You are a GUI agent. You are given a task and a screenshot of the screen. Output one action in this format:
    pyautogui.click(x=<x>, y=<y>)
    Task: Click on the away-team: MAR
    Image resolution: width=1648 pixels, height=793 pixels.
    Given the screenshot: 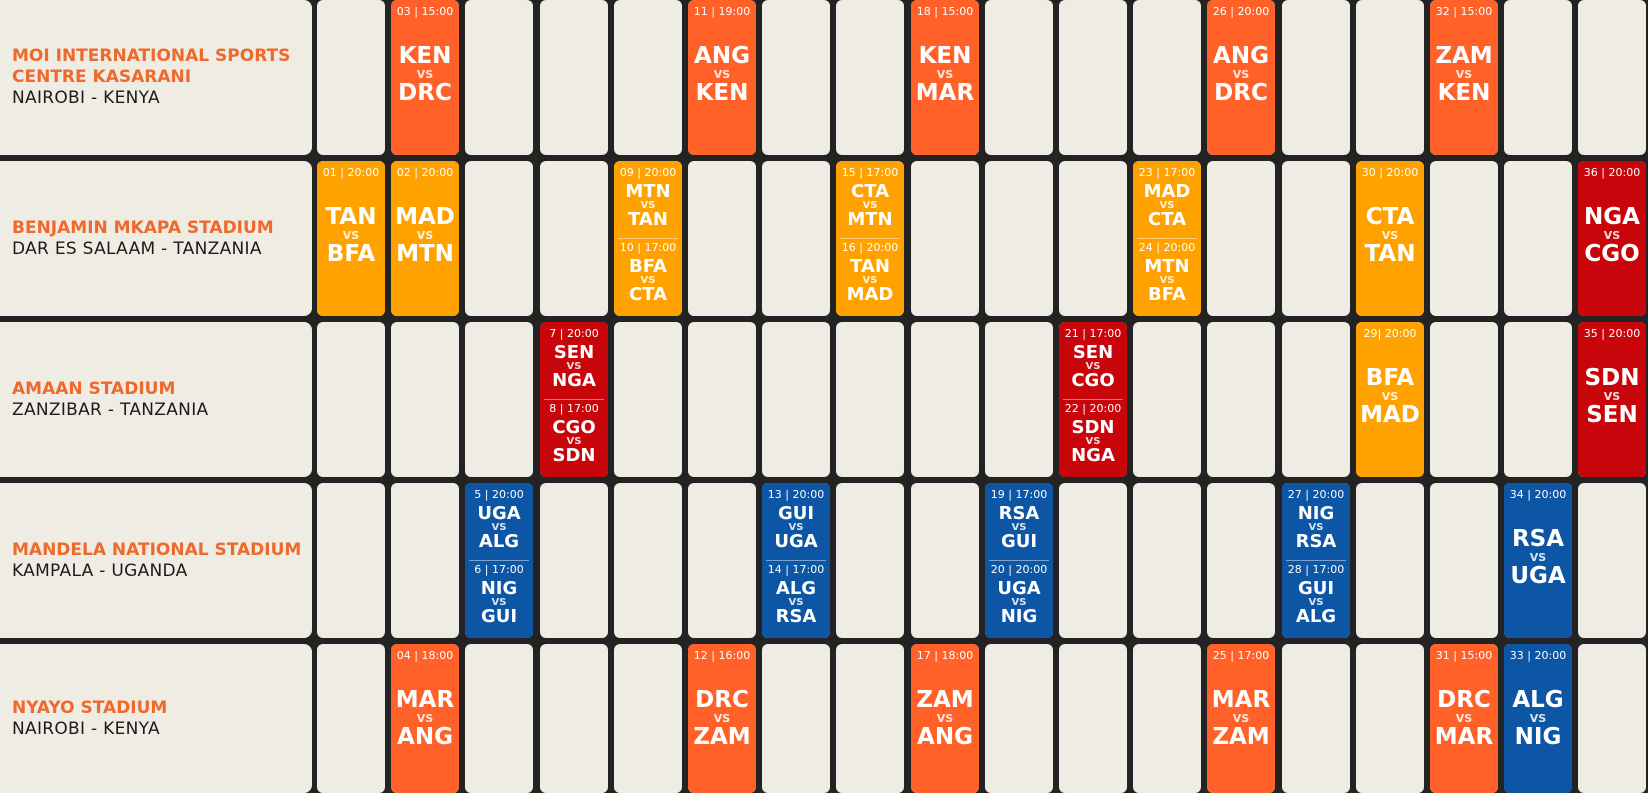 What is the action you would take?
    pyautogui.click(x=945, y=93)
    